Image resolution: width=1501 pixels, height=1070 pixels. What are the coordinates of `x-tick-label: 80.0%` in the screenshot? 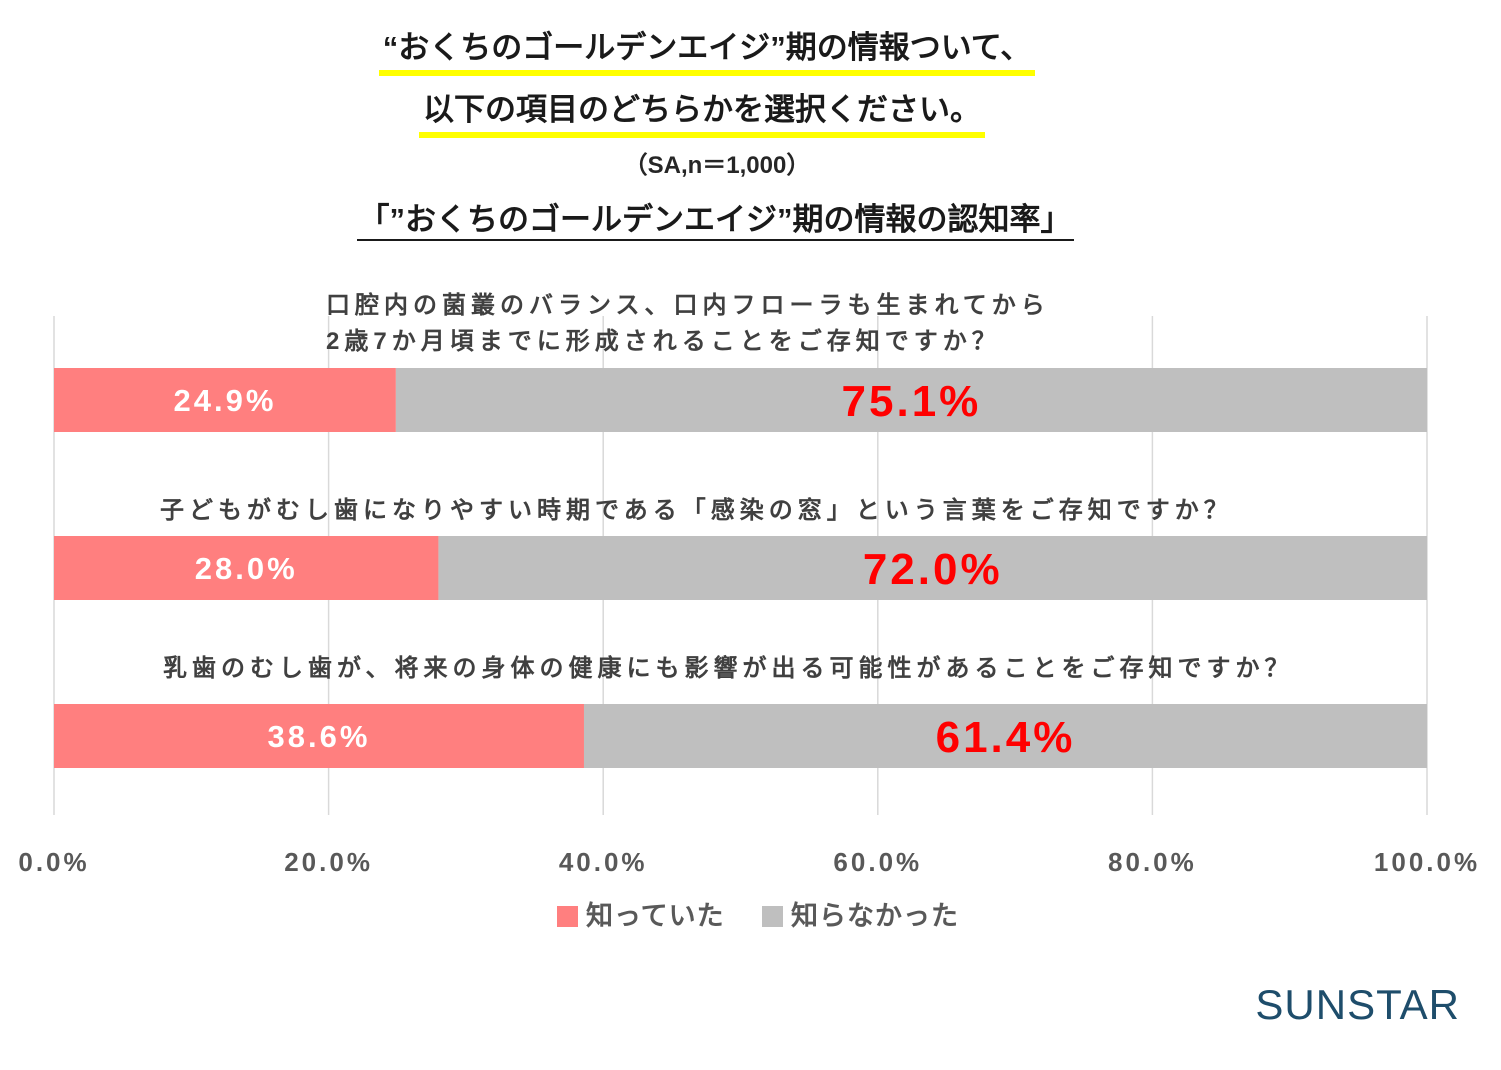 It's located at (1152, 862).